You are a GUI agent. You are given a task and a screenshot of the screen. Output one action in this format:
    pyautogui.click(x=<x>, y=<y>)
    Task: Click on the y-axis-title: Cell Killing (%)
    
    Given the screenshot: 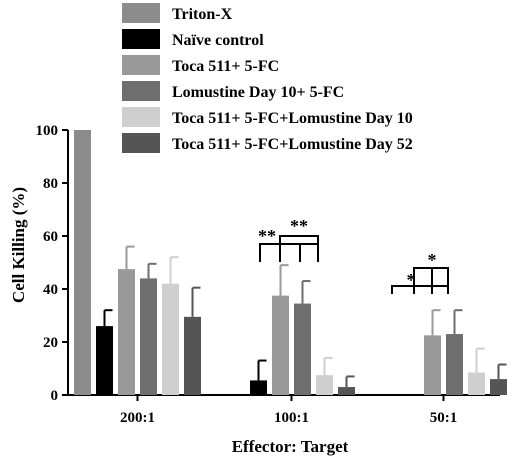 What is the action you would take?
    pyautogui.click(x=18, y=245)
    